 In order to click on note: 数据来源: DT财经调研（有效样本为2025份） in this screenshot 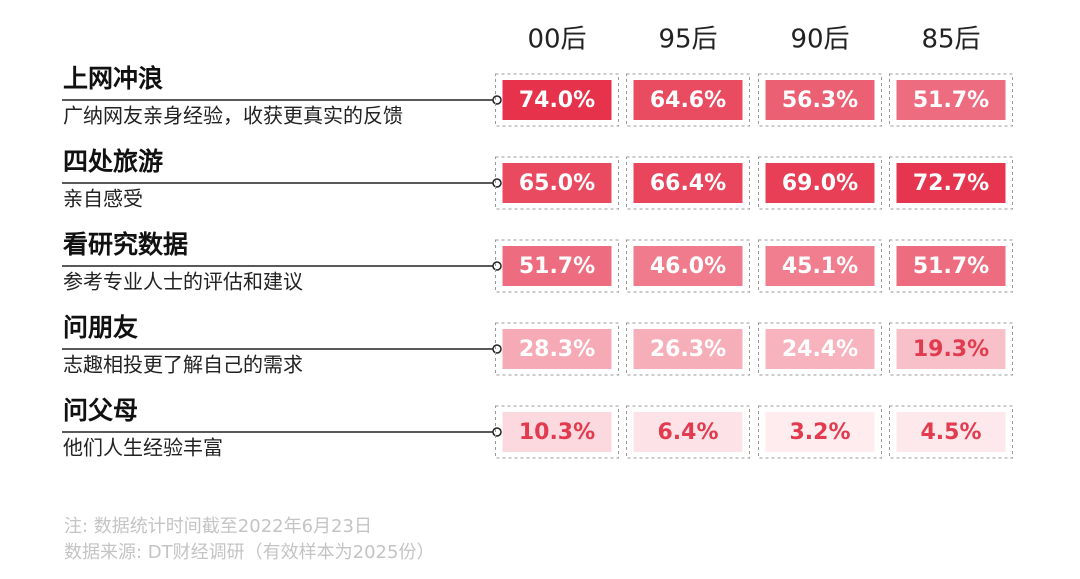, I will do `click(249, 552)`.